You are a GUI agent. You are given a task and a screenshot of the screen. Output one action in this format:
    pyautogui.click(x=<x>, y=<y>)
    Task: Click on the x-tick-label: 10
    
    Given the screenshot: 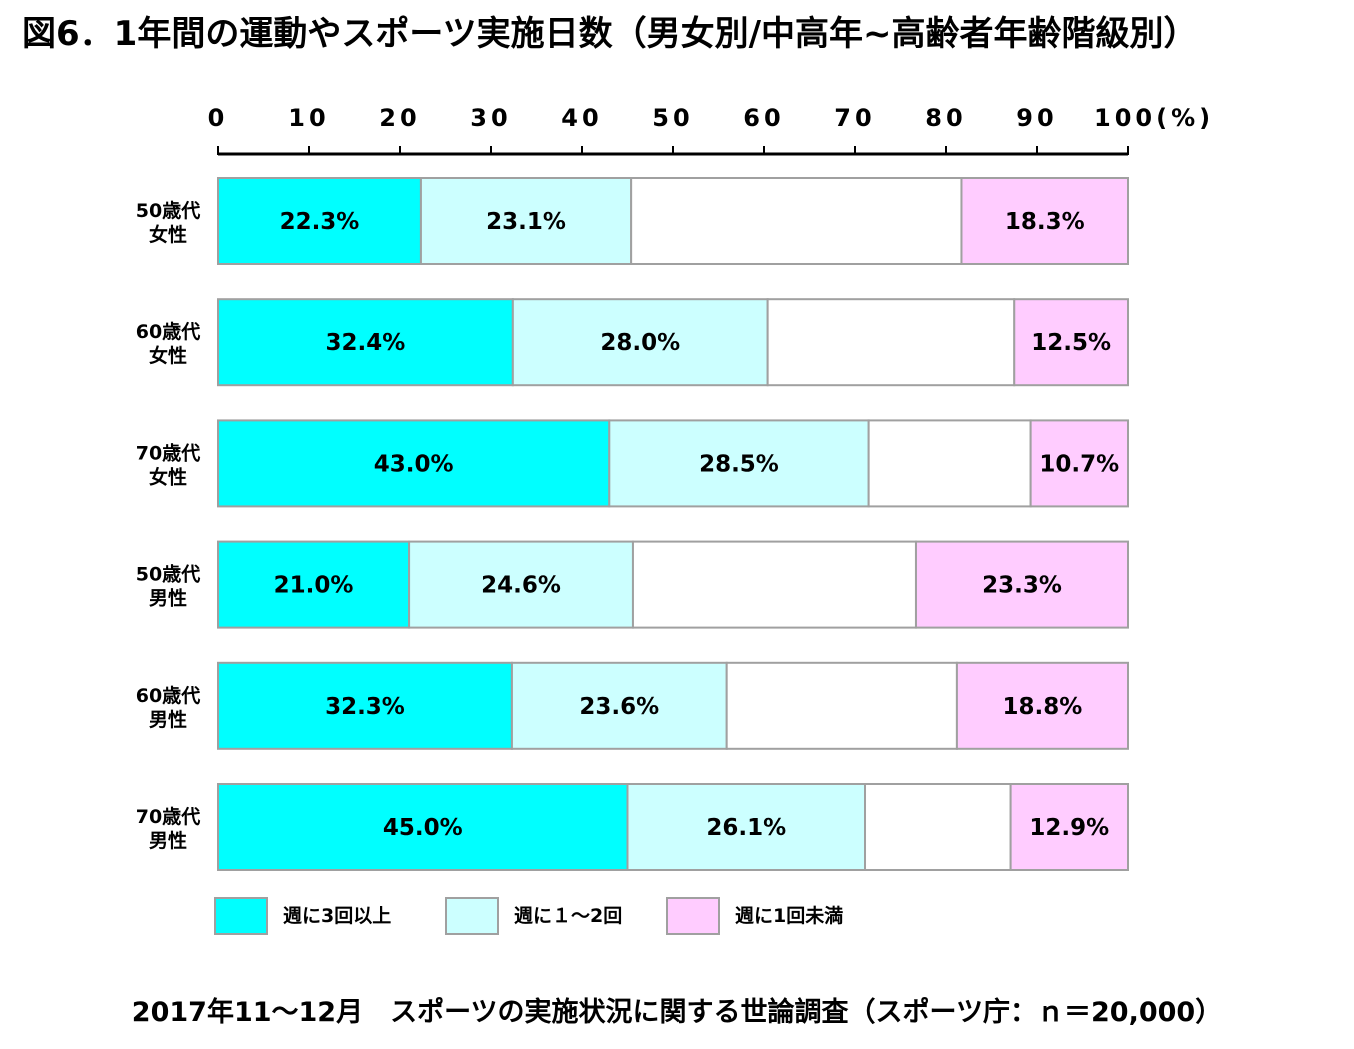 What is the action you would take?
    pyautogui.click(x=308, y=118)
    